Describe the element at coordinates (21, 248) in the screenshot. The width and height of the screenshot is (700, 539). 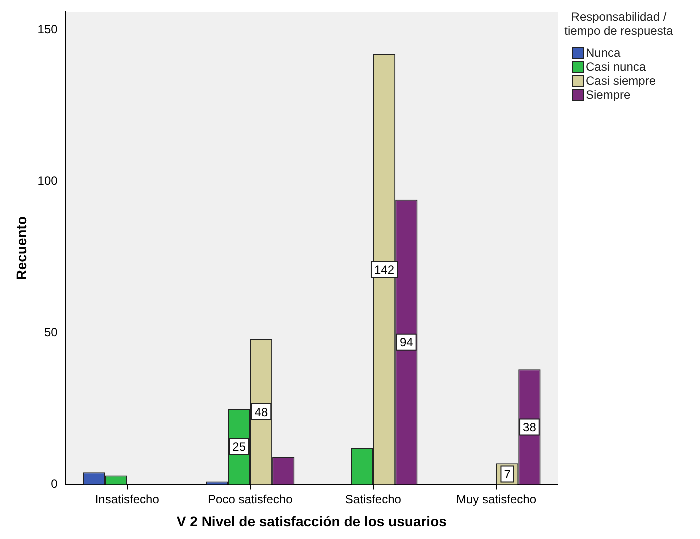
I see `y-axis-title: Recuento` at that location.